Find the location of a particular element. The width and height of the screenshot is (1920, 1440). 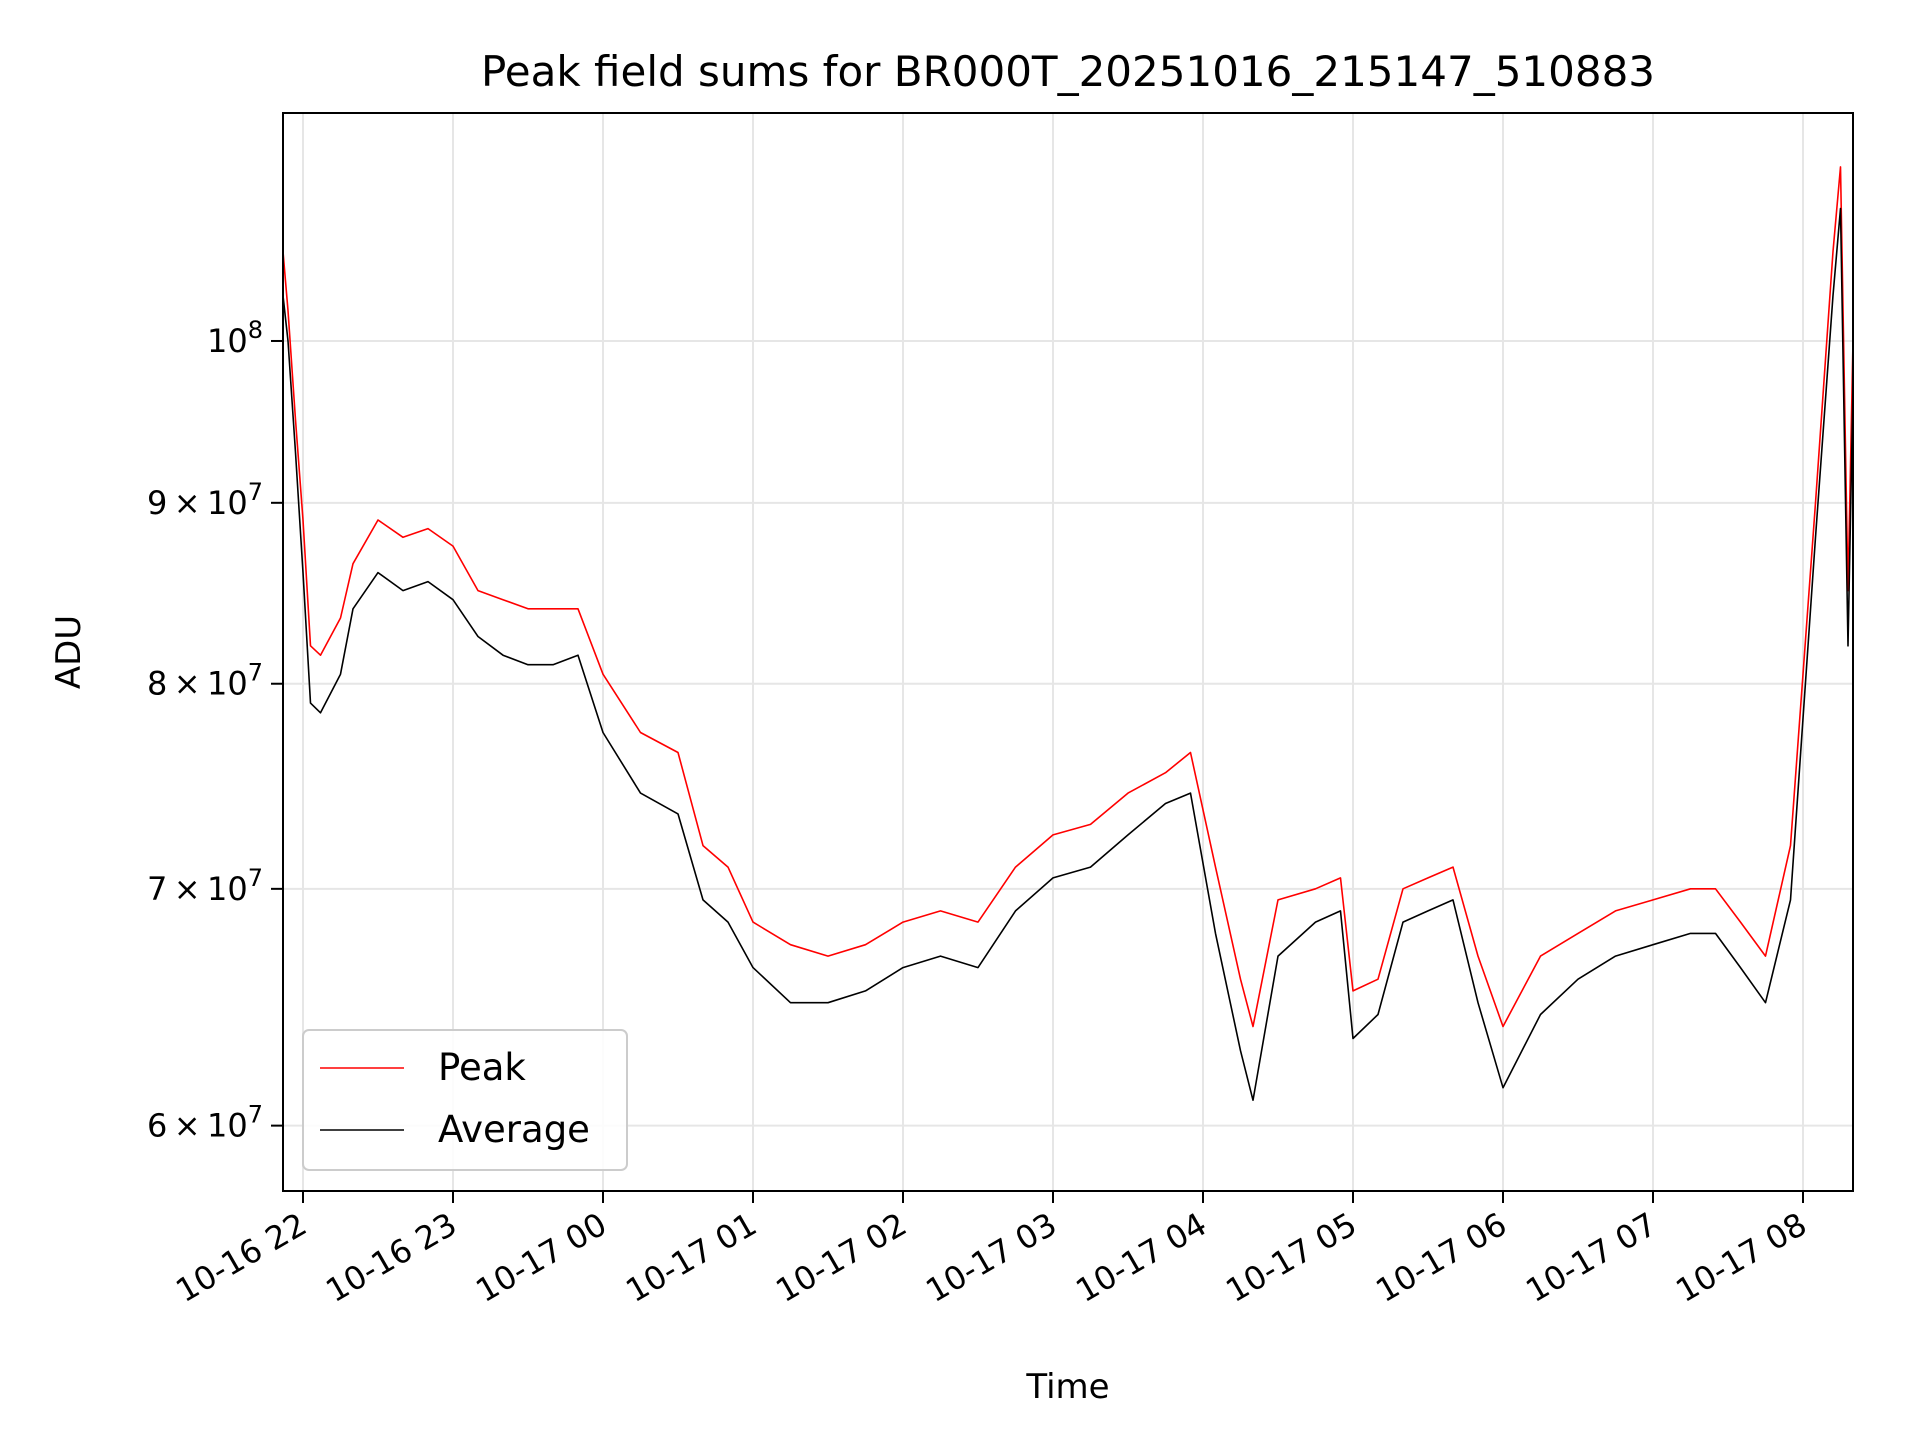

y-tick-label: 8 × 10⁷ is located at coordinates (205, 681).